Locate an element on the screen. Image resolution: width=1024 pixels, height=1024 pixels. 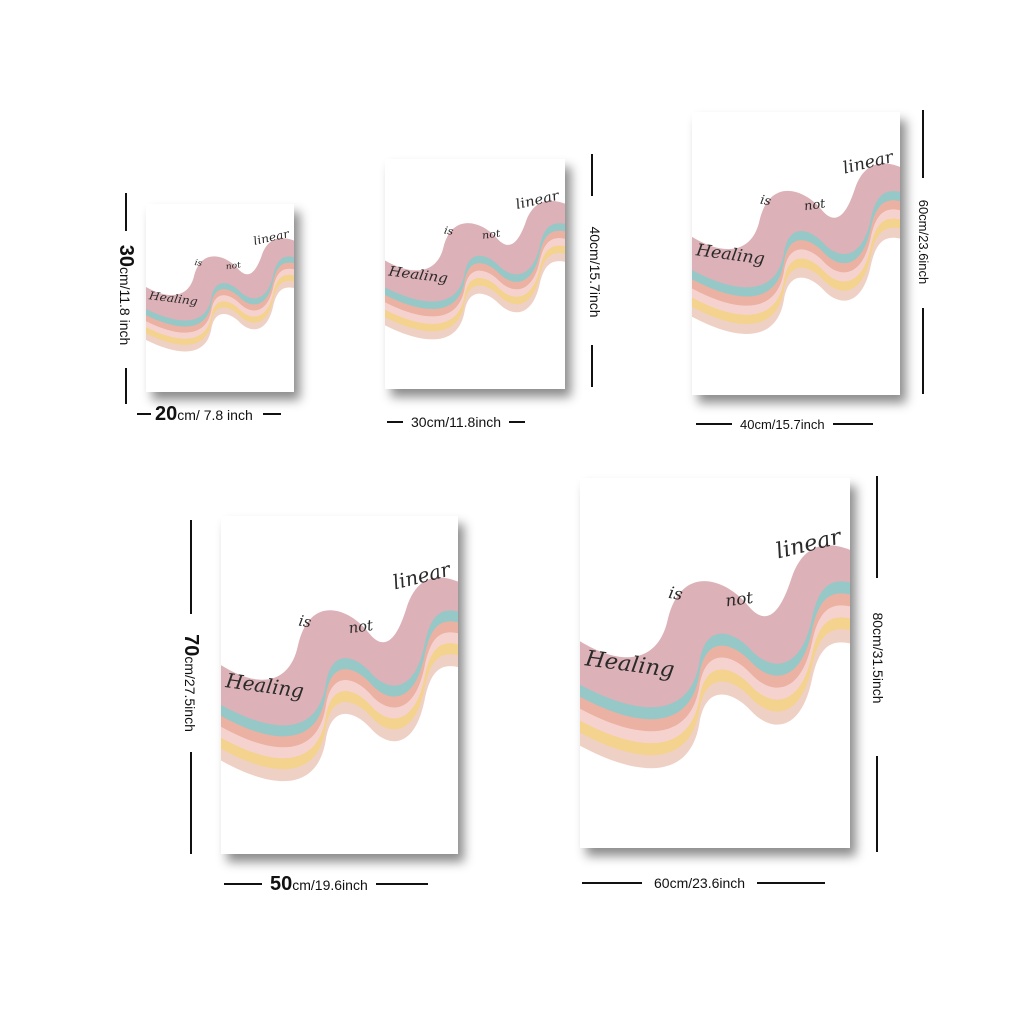
width-dim-60x80: 60cm/23.6inch is located at coordinates (715, 883).